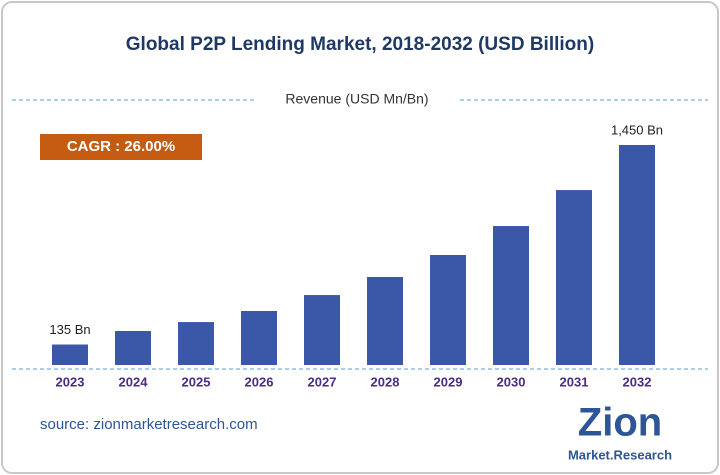 The height and width of the screenshot is (475, 720). What do you see at coordinates (134, 381) in the screenshot?
I see `x-tick-label: 2024` at bounding box center [134, 381].